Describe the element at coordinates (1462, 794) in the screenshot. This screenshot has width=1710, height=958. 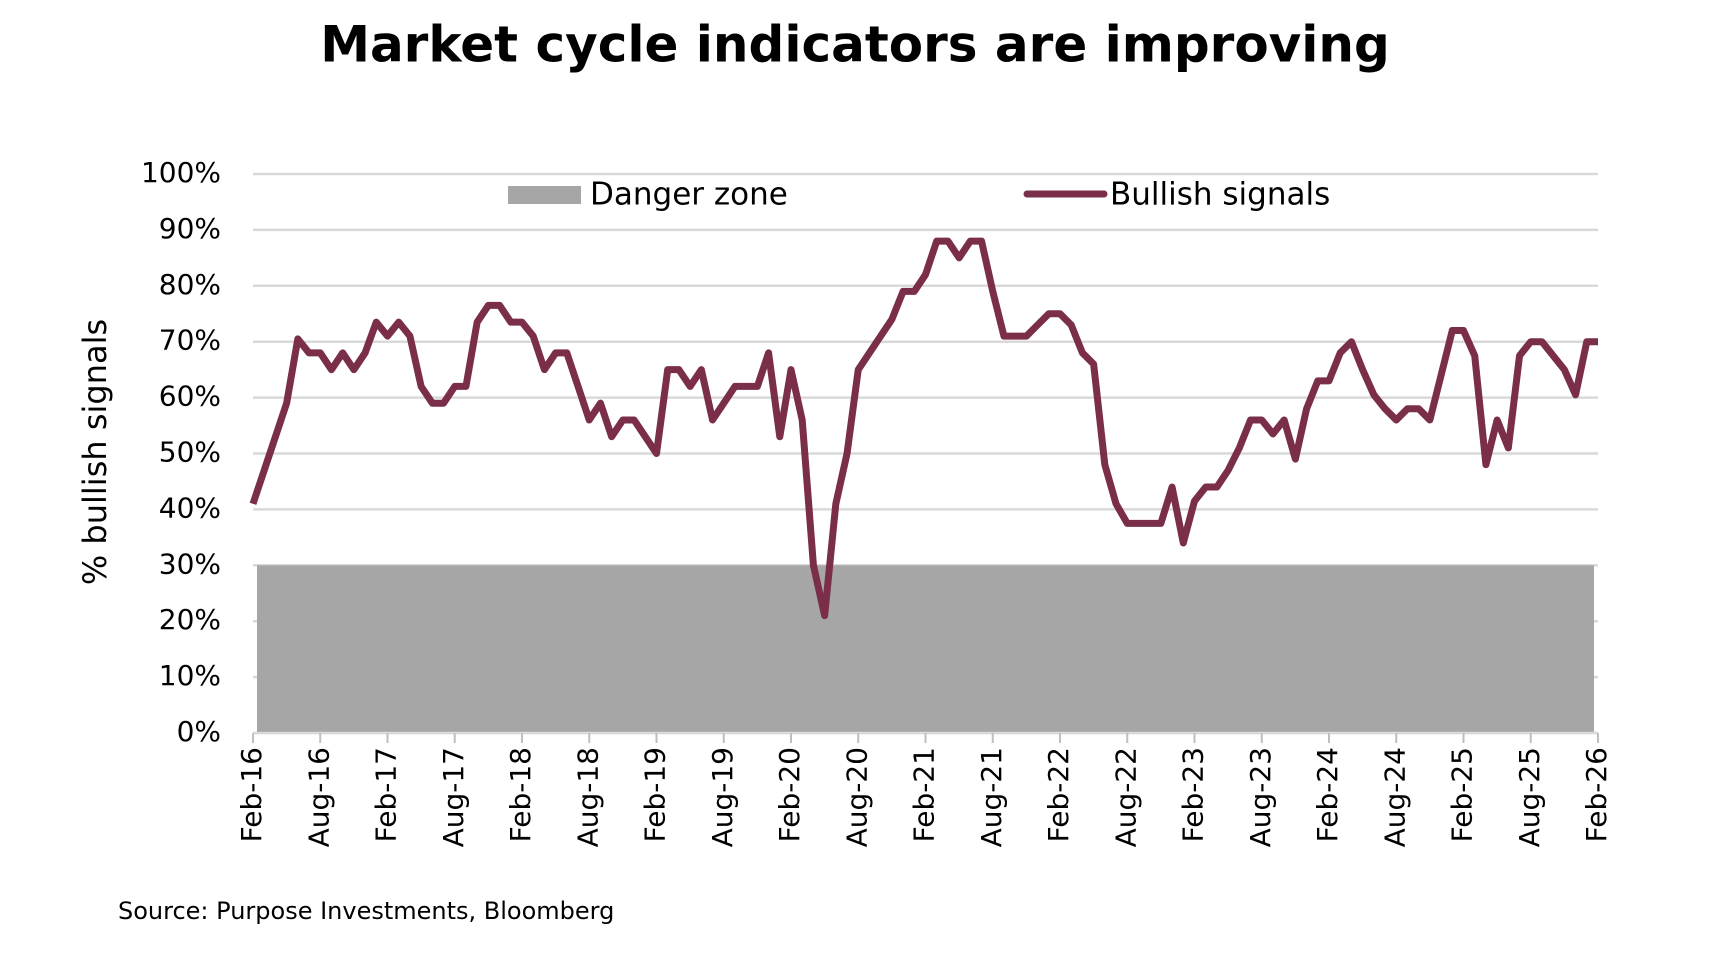
I see `x-tick-label: Feb-25` at that location.